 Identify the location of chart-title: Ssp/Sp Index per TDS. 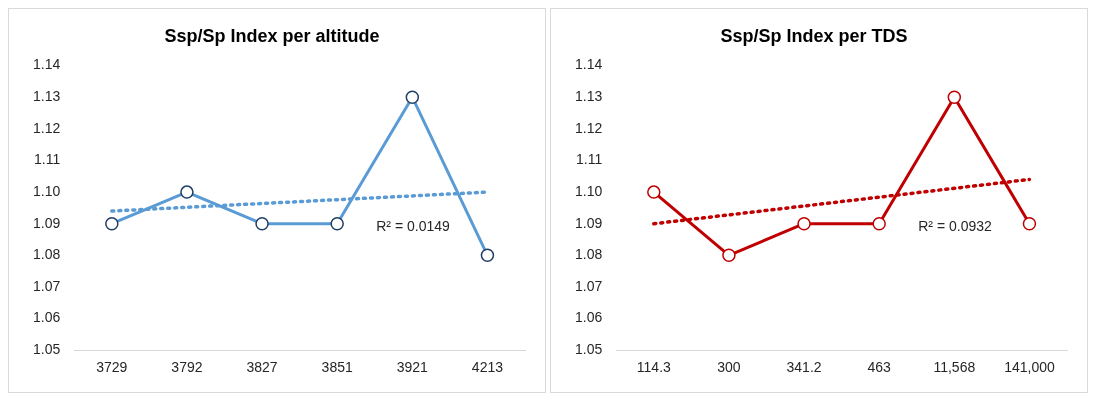
(814, 35).